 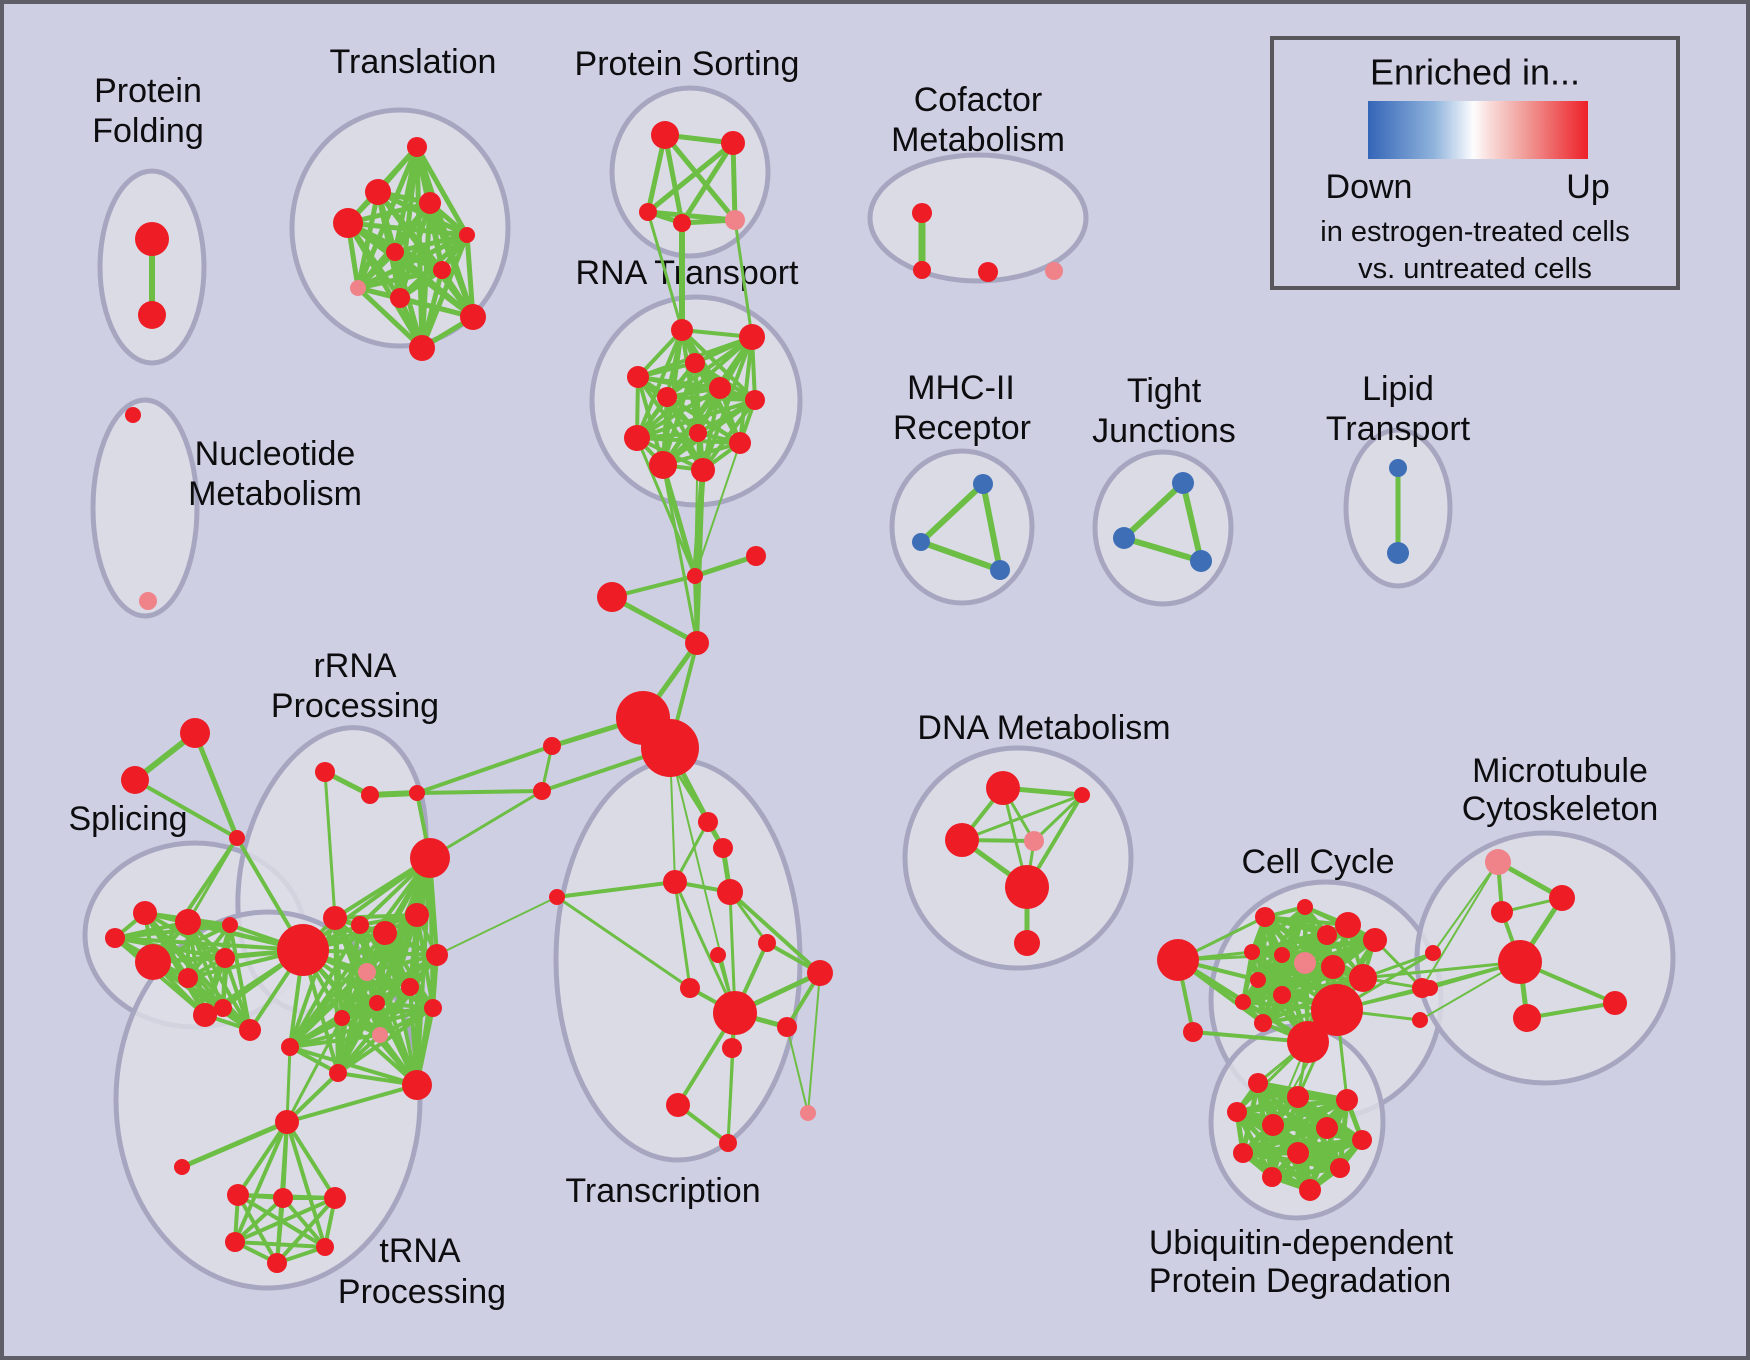 What do you see at coordinates (1475, 232) in the screenshot?
I see `legend-subtitle-line1: in estrogen-treated cells` at bounding box center [1475, 232].